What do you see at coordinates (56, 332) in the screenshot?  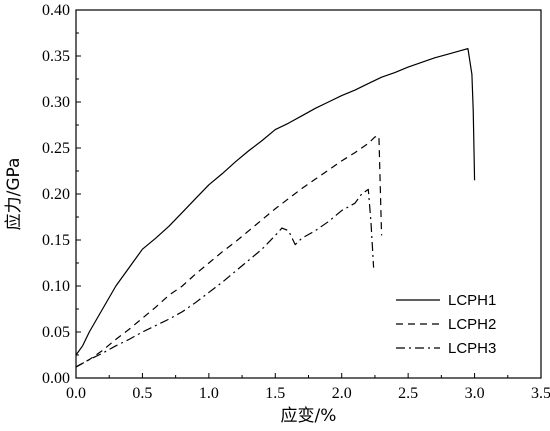 I see `y-tick-label: 0.05` at bounding box center [56, 332].